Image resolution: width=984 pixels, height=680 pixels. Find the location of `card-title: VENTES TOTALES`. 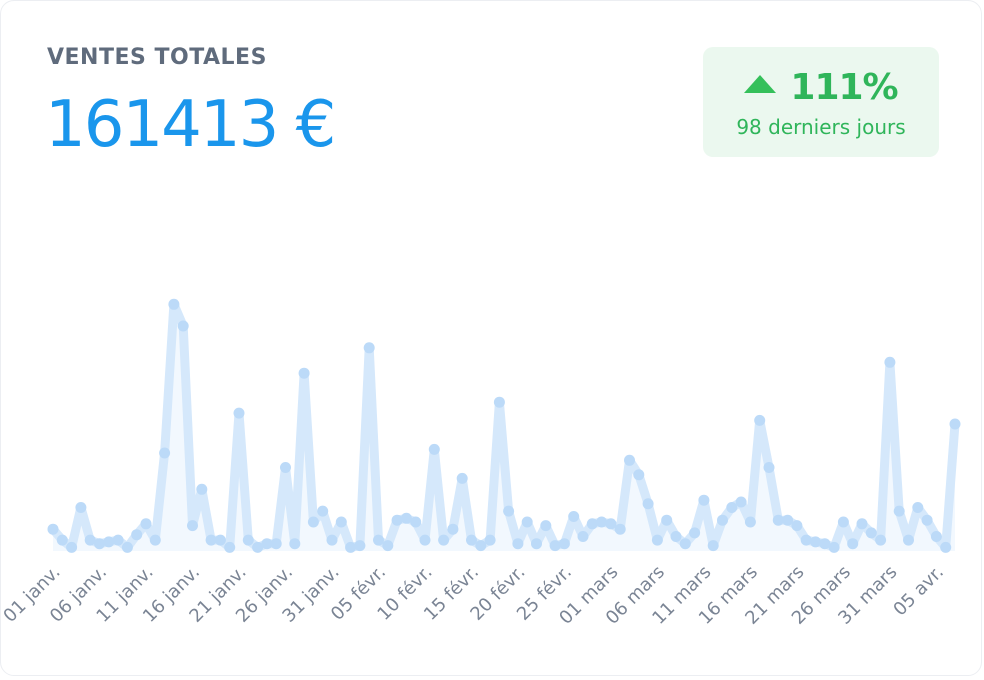

card-title: VENTES TOTALES is located at coordinates (157, 57).